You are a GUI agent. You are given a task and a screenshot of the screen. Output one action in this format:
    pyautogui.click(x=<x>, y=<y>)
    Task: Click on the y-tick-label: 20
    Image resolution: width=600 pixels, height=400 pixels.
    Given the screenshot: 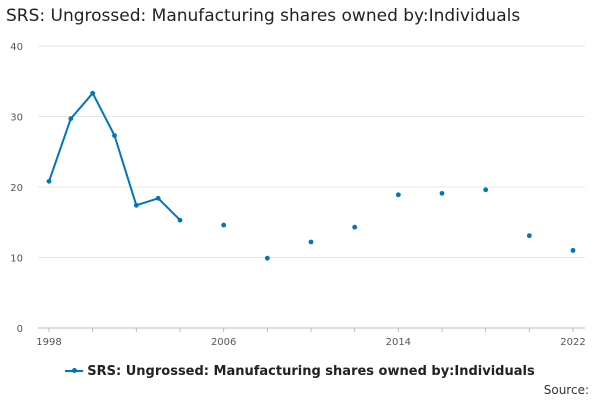 What is the action you would take?
    pyautogui.click(x=16, y=188)
    